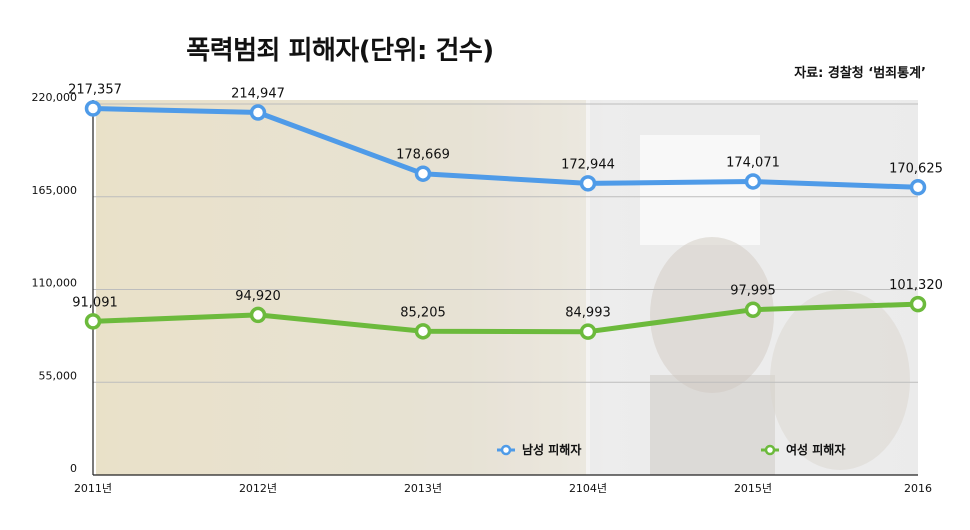 The height and width of the screenshot is (530, 970). I want to click on data-label: 174,071, so click(753, 162).